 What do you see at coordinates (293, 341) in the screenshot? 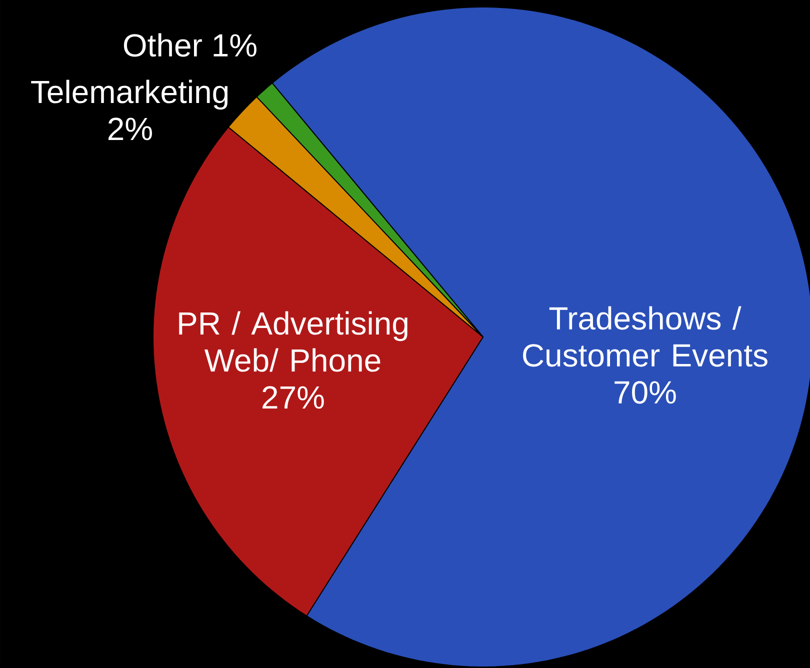
I see `slice-label: PR / Advertising Web/ Phone` at bounding box center [293, 341].